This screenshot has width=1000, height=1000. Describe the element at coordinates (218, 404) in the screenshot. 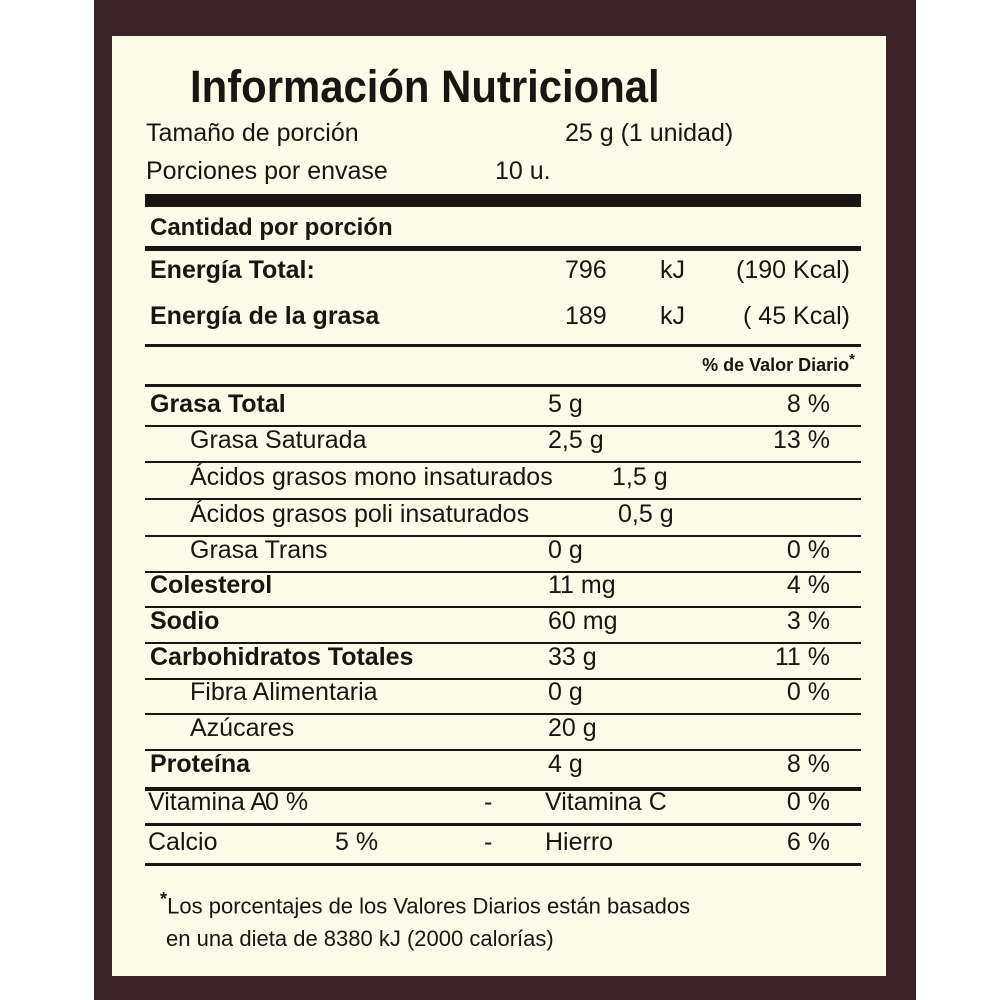

I see `nutrient-name: Grasa Total` at that location.